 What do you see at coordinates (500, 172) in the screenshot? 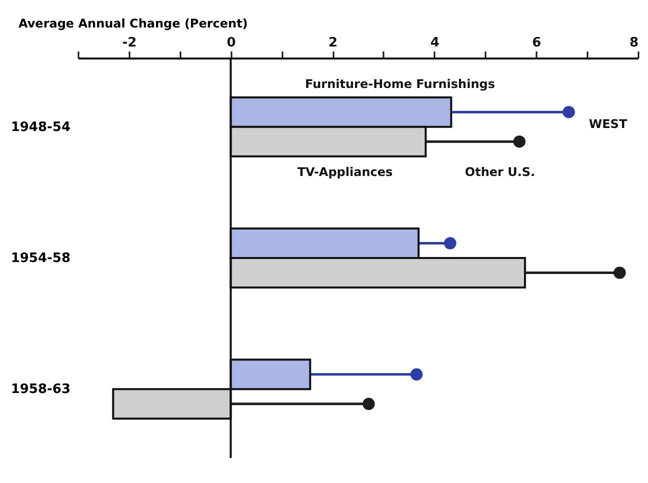
I see `annotation: Other U.S.` at bounding box center [500, 172].